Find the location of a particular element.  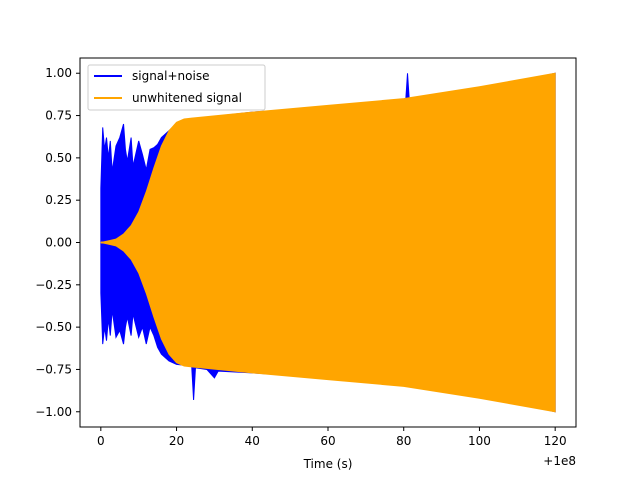

legend-label-unwhitened-signal: unwhitened signal is located at coordinates (187, 98).